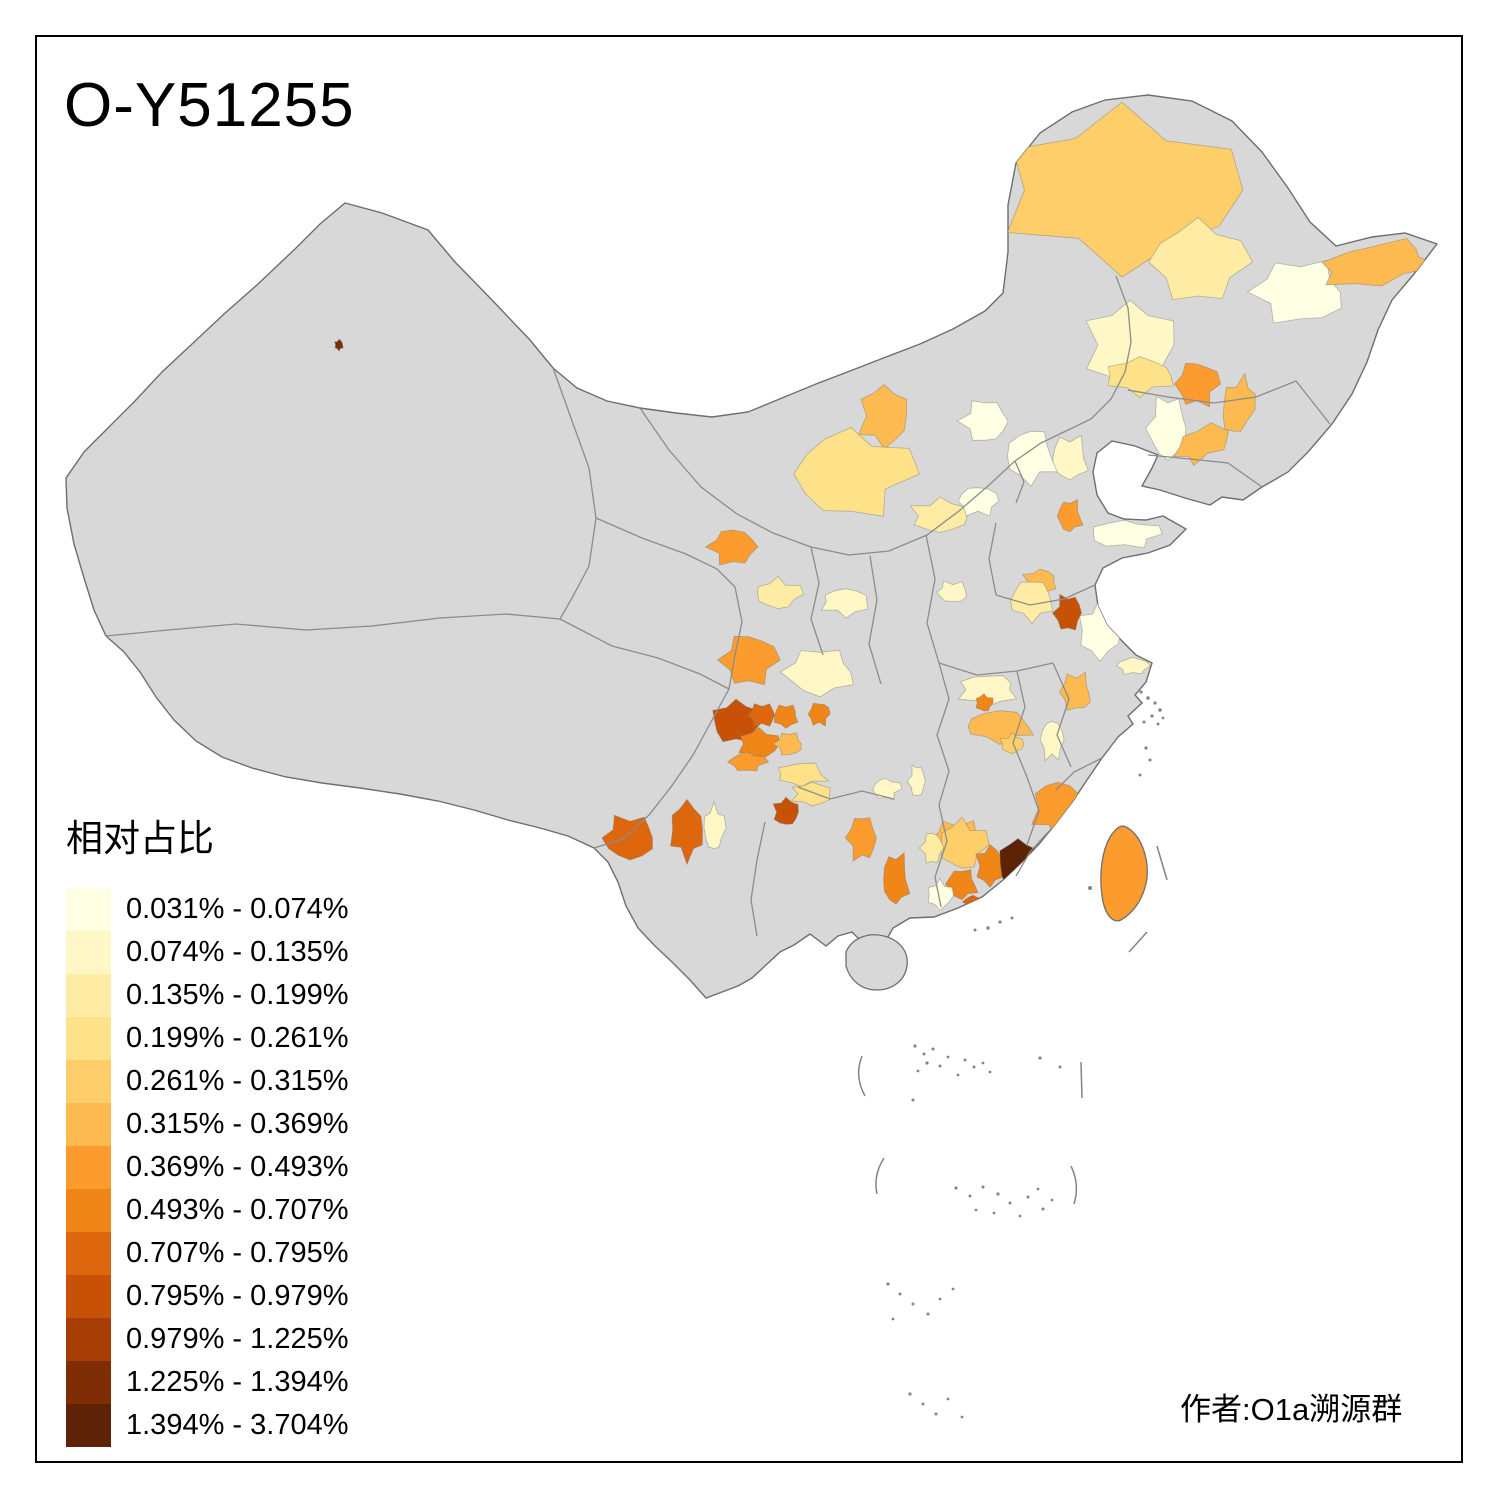  What do you see at coordinates (748, 761) in the screenshot?
I see `region-yibin-orange` at bounding box center [748, 761].